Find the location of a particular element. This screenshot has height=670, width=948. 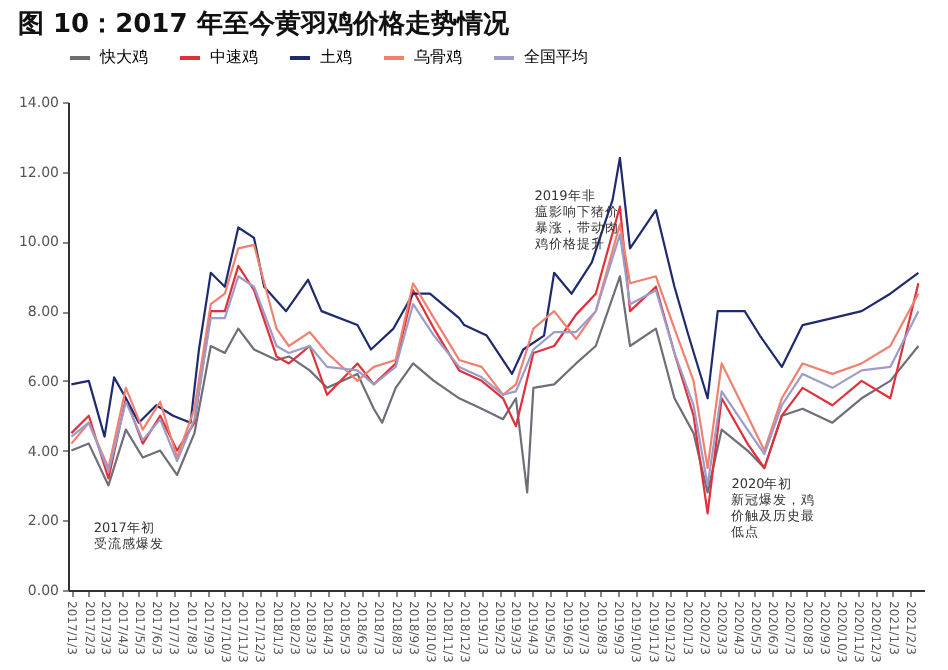

legend-label: 全国平均 is located at coordinates (556, 57).